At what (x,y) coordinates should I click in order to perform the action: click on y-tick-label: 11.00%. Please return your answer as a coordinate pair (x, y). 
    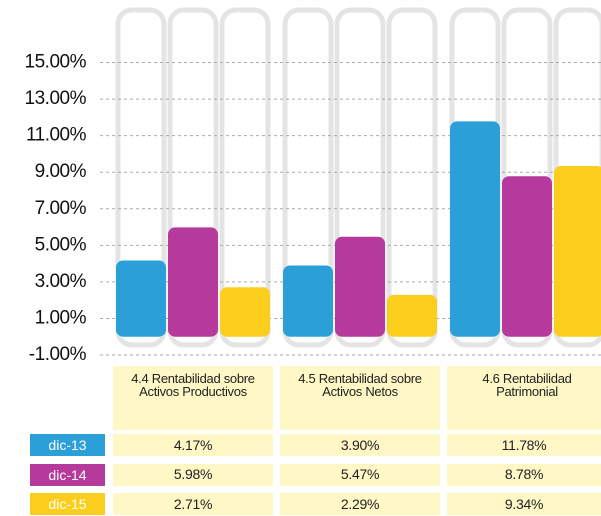
    Looking at the image, I should click on (56, 135).